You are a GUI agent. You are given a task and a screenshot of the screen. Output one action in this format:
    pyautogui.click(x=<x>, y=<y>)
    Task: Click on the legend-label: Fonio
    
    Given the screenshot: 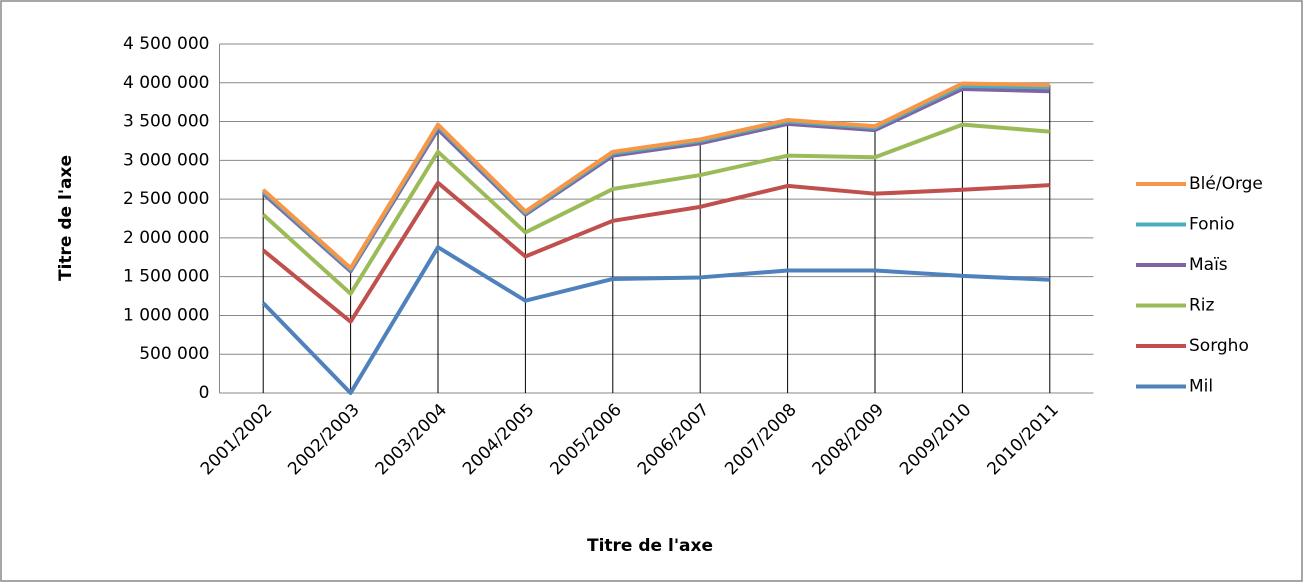 What is the action you would take?
    pyautogui.click(x=1211, y=225)
    